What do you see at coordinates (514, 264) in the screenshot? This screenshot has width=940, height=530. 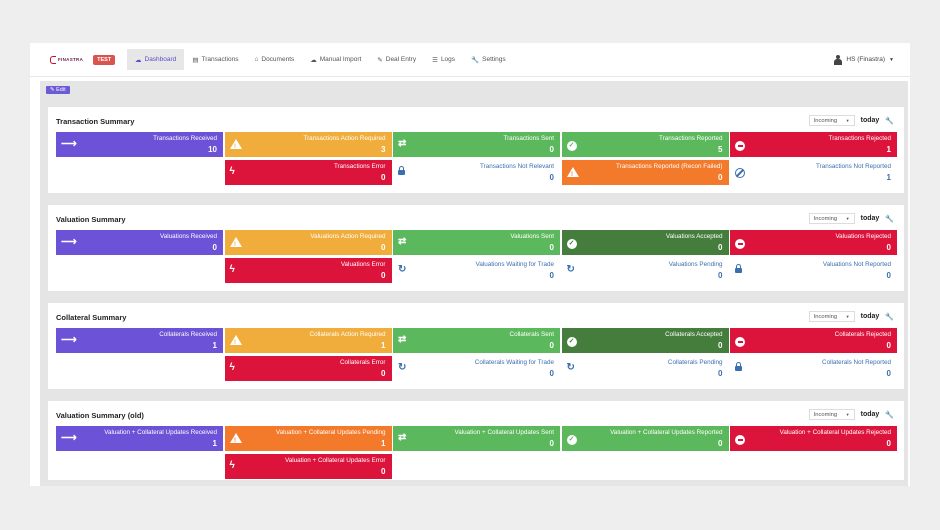 I see `stat-label: Valuations Waiting for Trade` at bounding box center [514, 264].